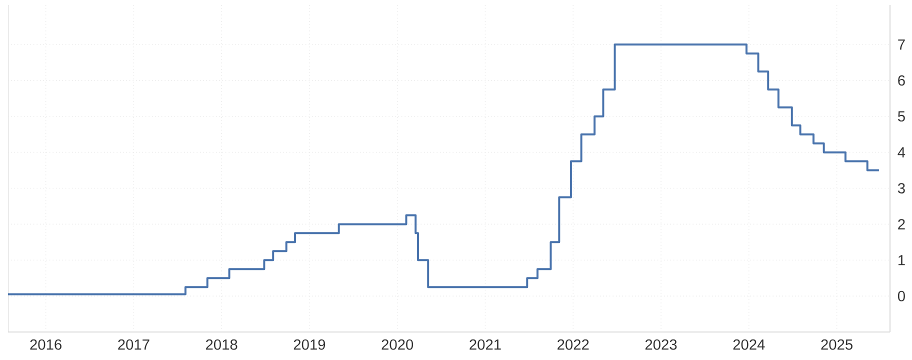  Describe the element at coordinates (310, 344) in the screenshot. I see `x-tick-label: 2019` at that location.